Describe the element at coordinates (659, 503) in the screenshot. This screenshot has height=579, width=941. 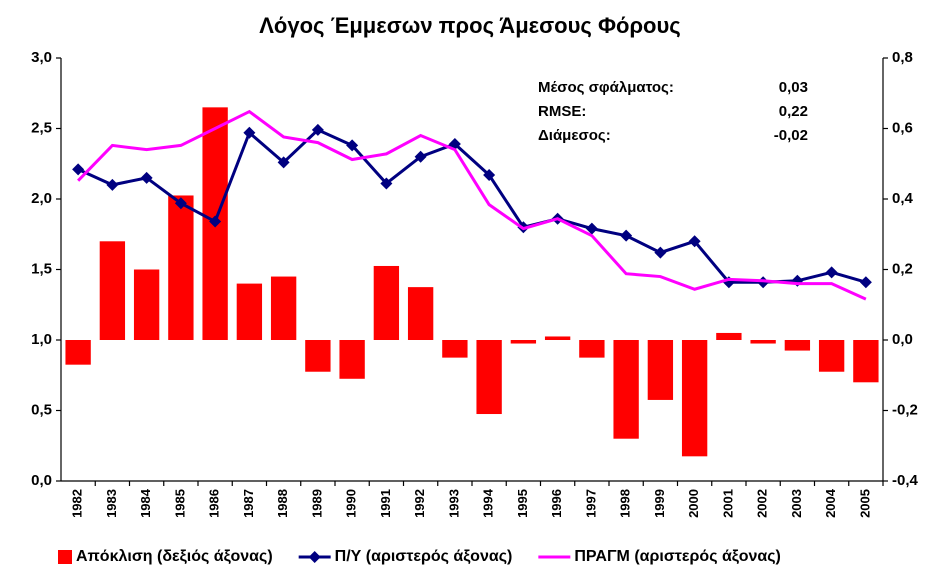
I see `x-tick-label: 1999` at that location.